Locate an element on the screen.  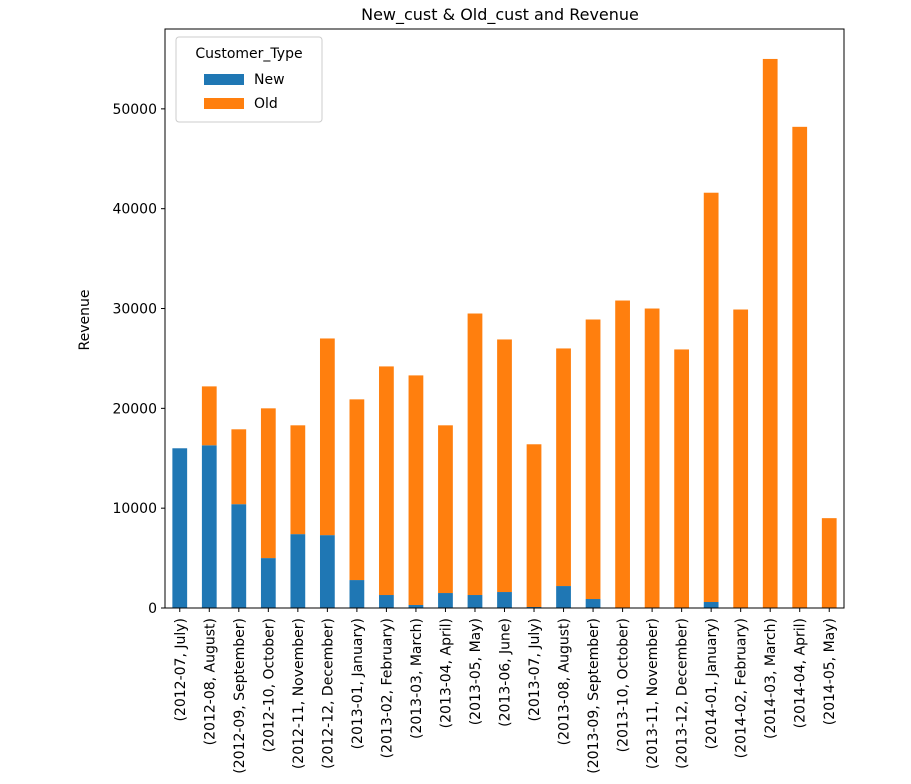
x-tick-label-7: (2013-02, February) is located at coordinates (387, 688).